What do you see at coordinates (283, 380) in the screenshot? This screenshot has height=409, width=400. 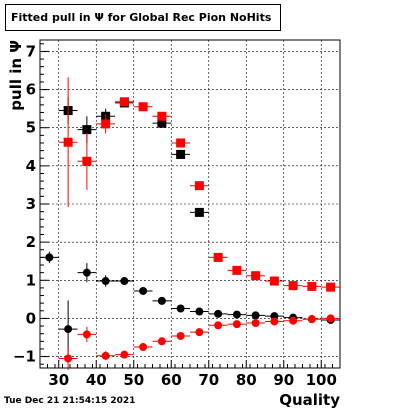 I see `x-tick-label: 90` at bounding box center [283, 380].